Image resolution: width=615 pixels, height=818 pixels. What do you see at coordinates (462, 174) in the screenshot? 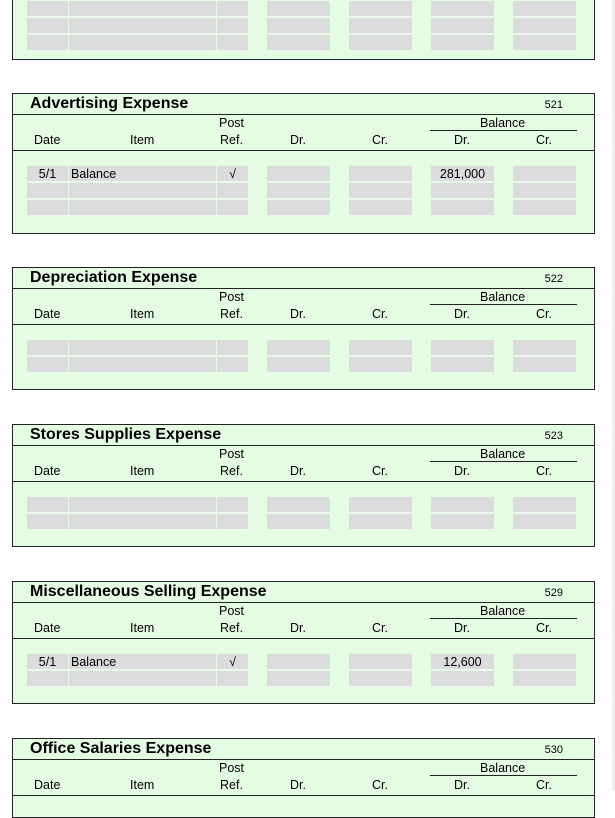
I see `balance-debit-cell: 281,000` at bounding box center [462, 174].